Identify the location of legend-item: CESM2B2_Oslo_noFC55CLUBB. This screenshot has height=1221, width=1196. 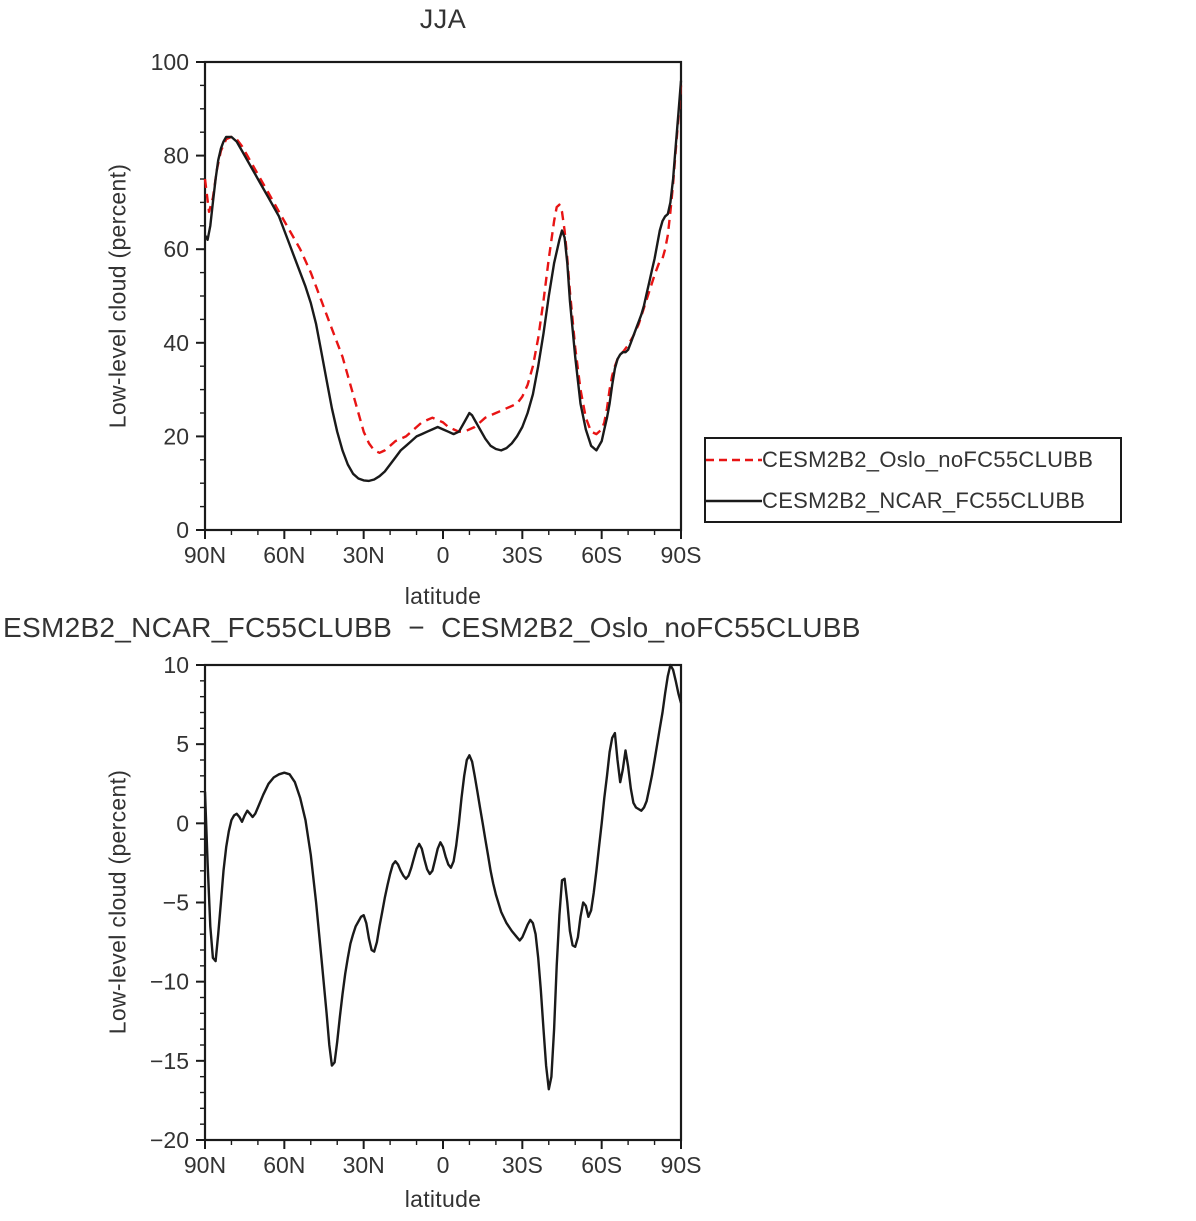
(913, 460).